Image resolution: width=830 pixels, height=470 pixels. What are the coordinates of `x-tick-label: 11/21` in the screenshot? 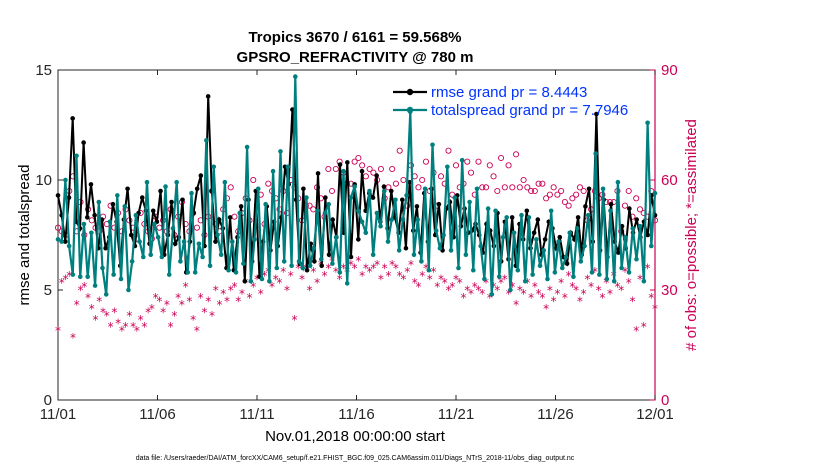 It's located at (456, 414).